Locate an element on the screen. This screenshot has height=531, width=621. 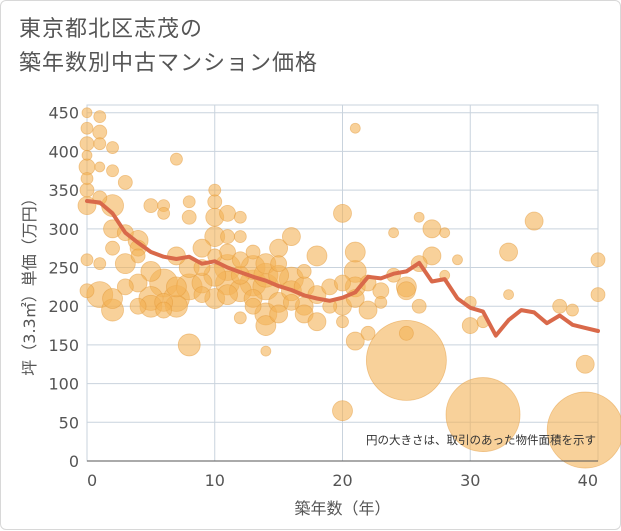
y-tick-label: 250 is located at coordinates (63, 268).